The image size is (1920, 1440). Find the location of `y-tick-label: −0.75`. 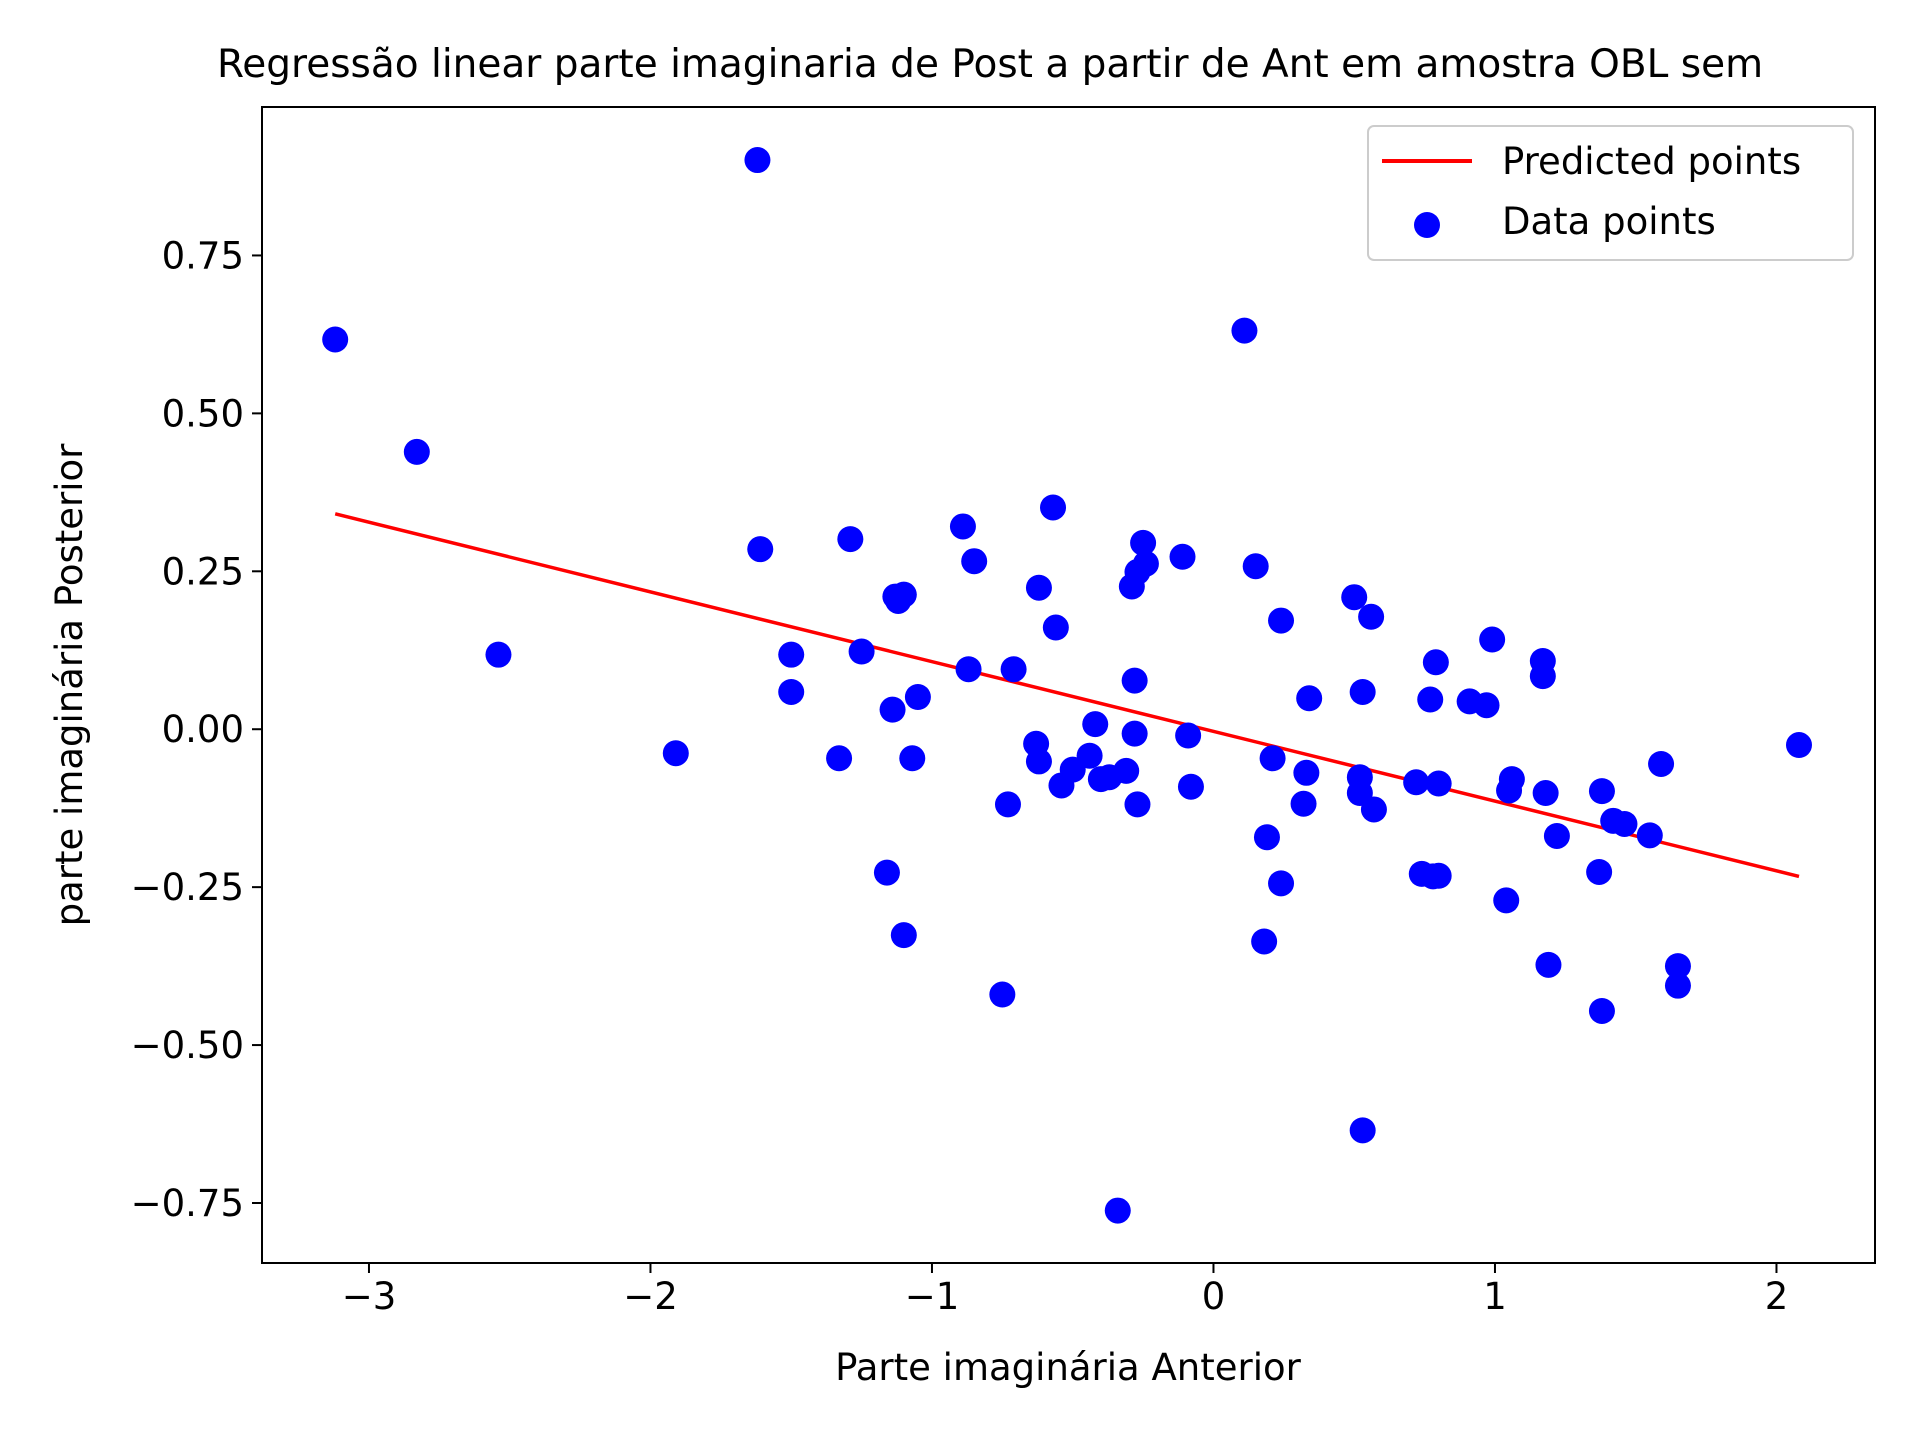

y-tick-label: −0.75 is located at coordinates (187, 1203).